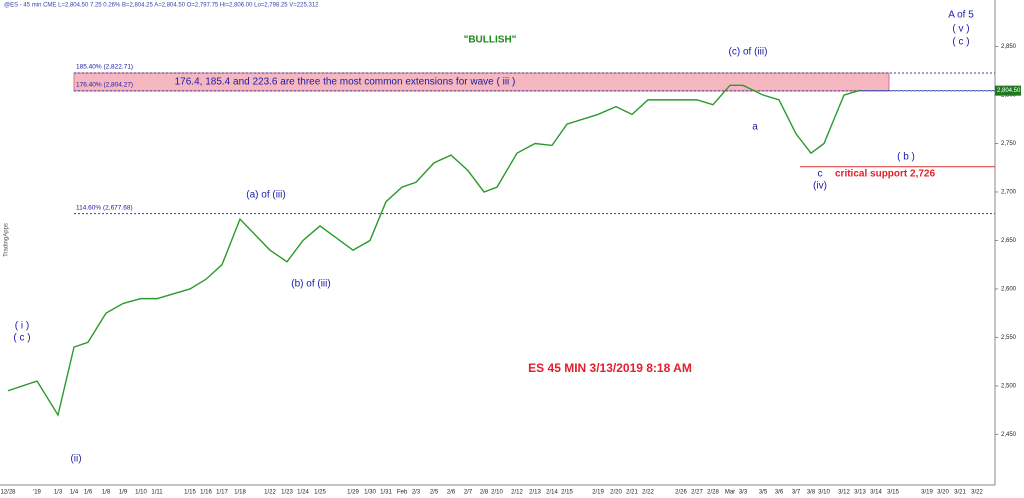 This screenshot has width=1024, height=498. I want to click on x-tick-label: 12/28, so click(8, 493).